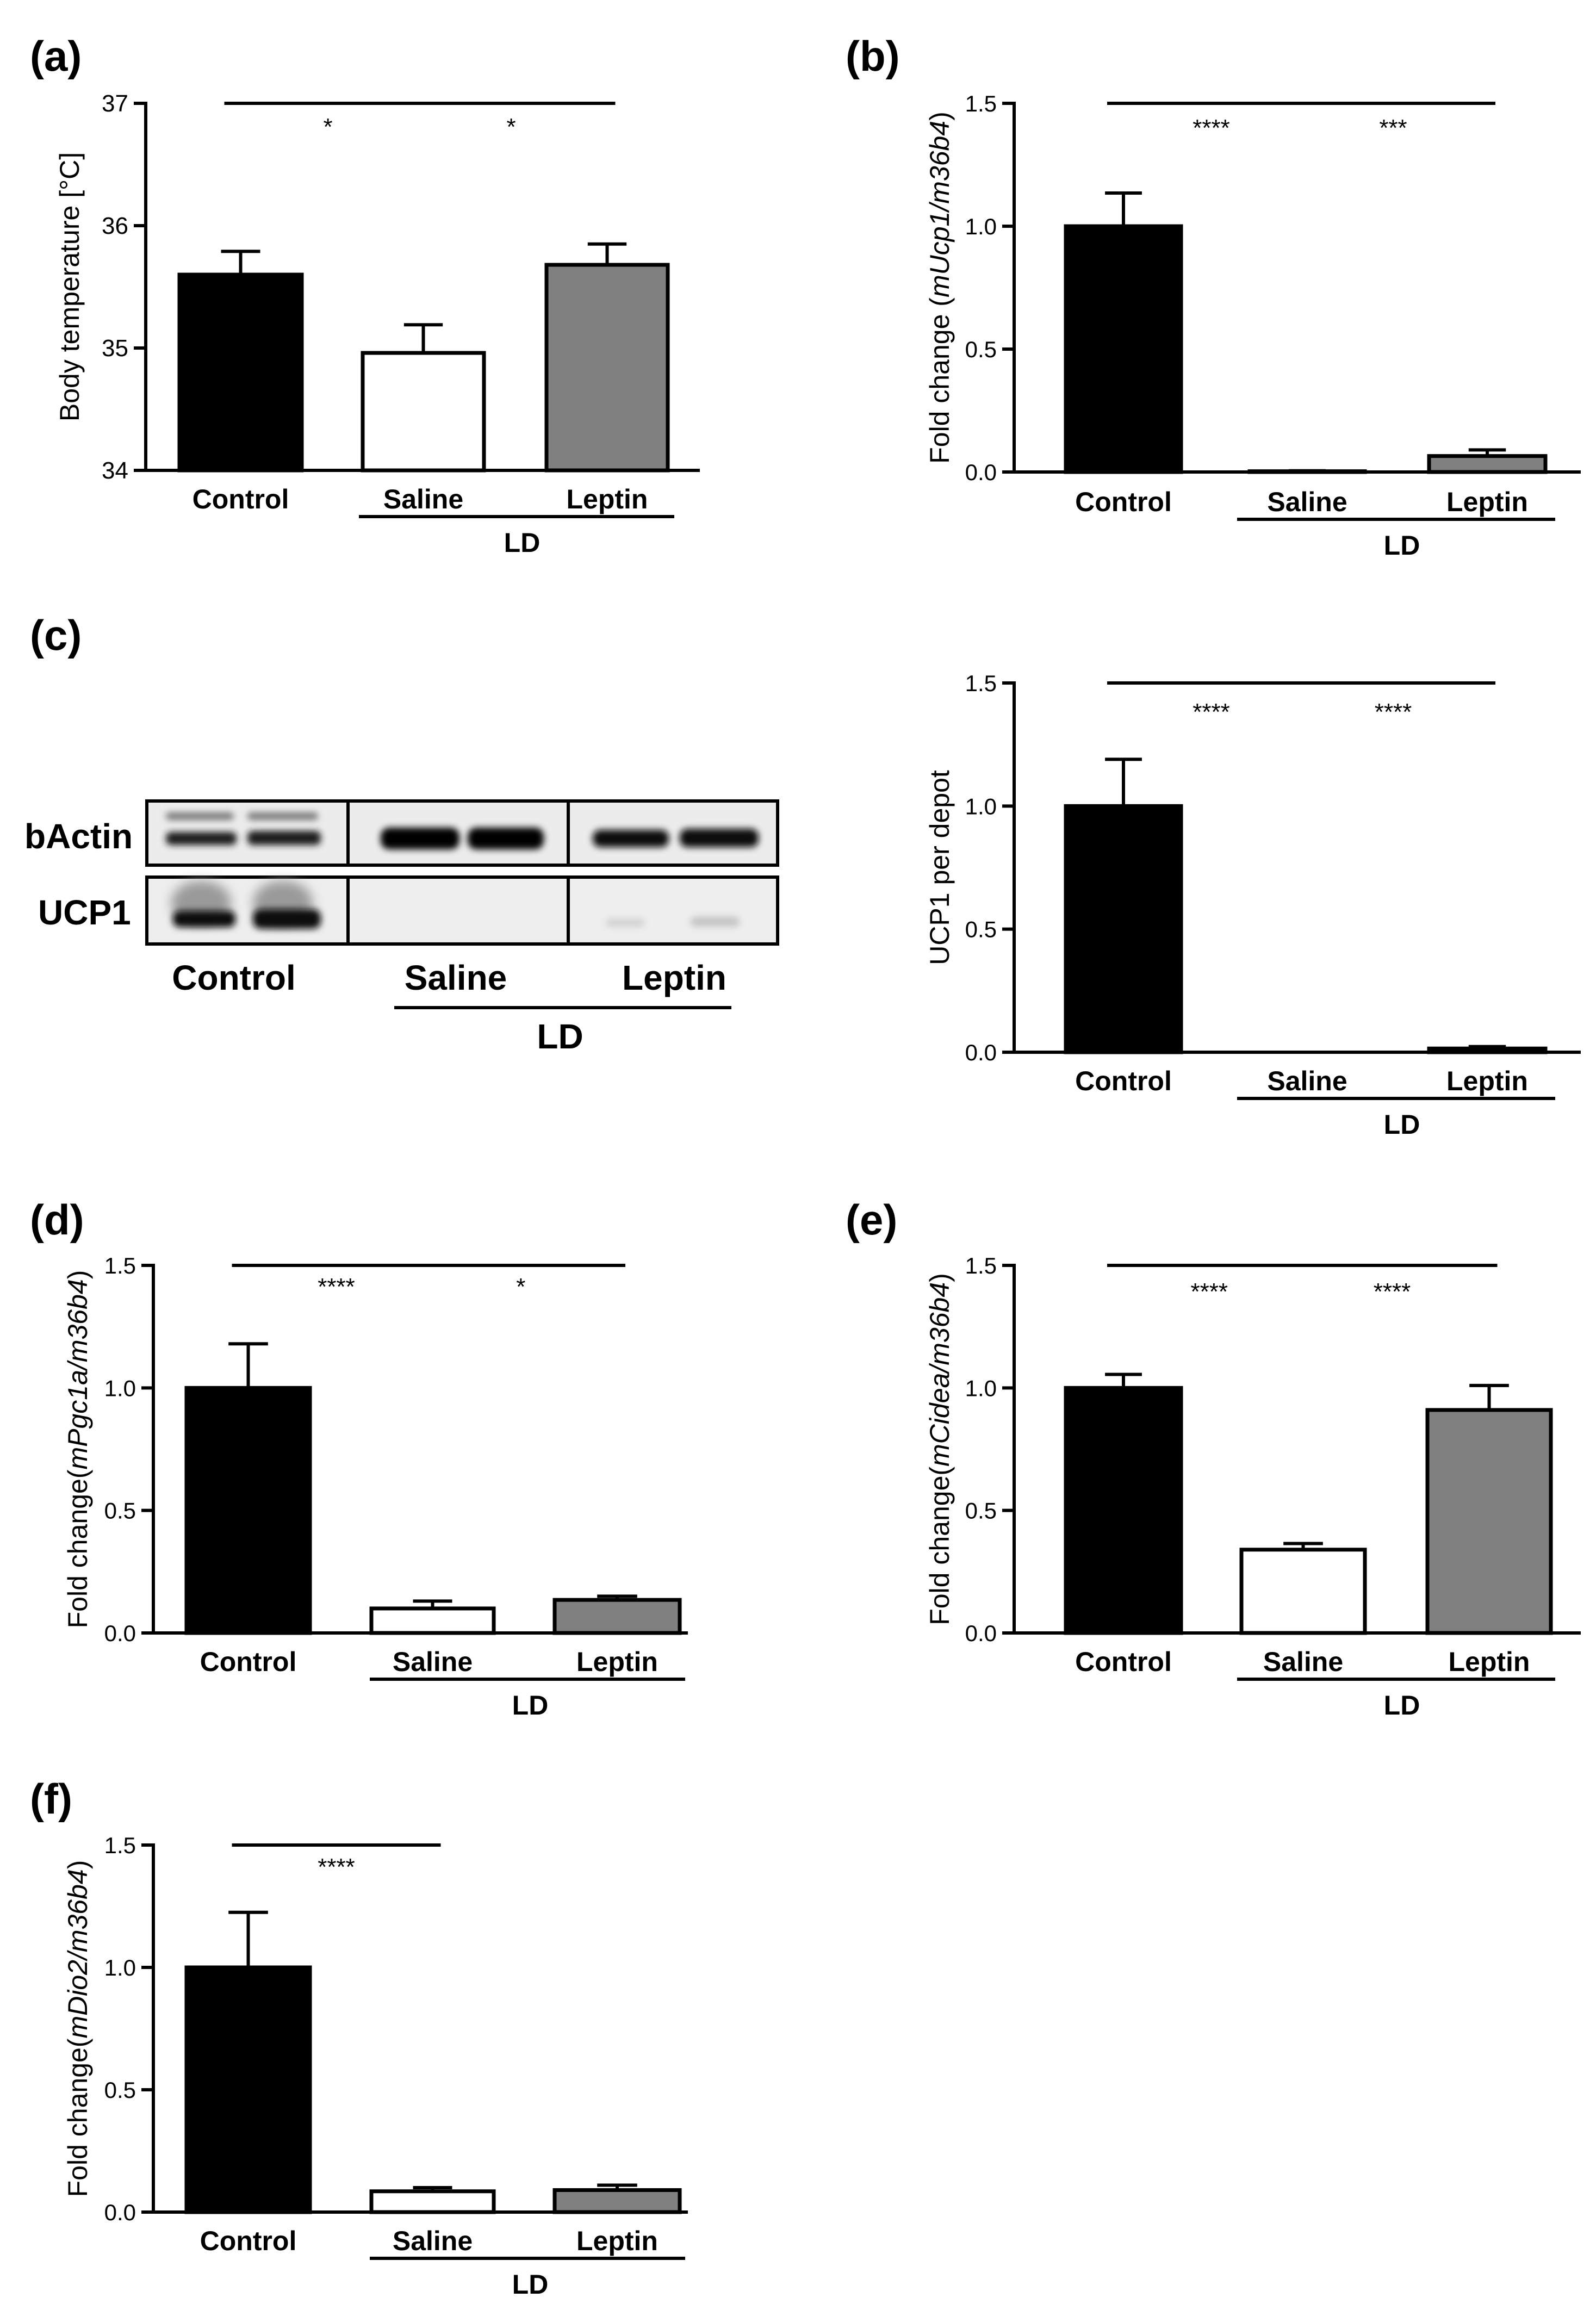 The height and width of the screenshot is (2304, 1596). I want to click on blot-lane-label-leptin: Leptin, so click(674, 977).